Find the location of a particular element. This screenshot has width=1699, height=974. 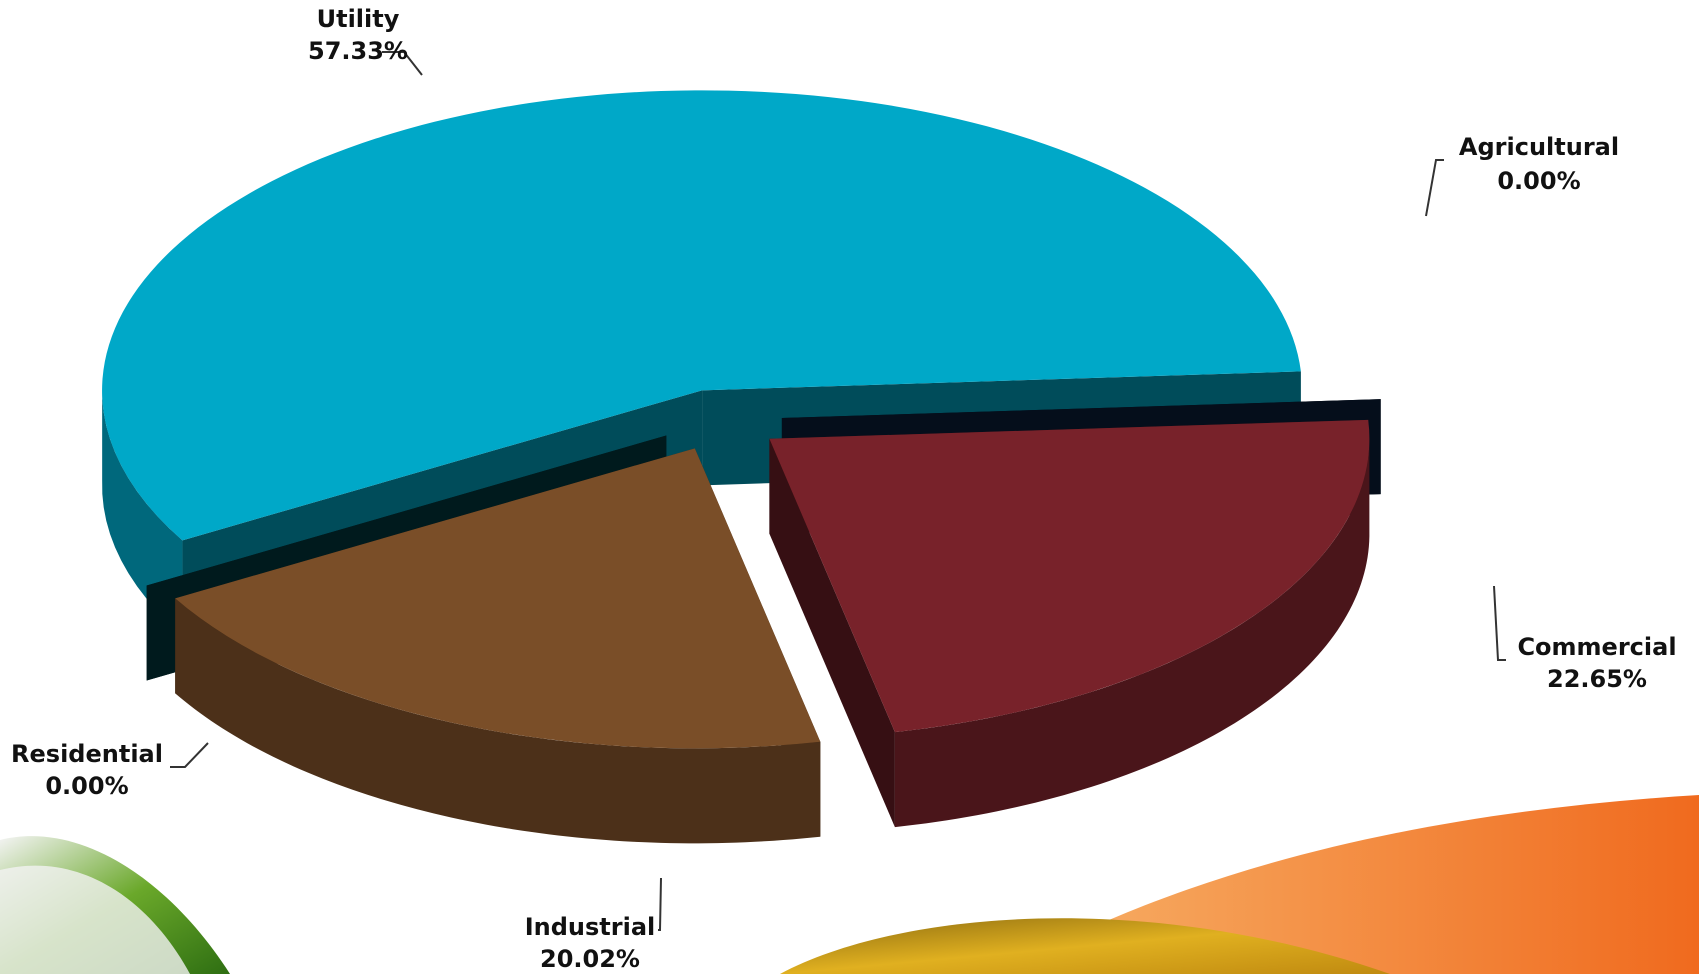

category-label: Residential is located at coordinates (87, 754).